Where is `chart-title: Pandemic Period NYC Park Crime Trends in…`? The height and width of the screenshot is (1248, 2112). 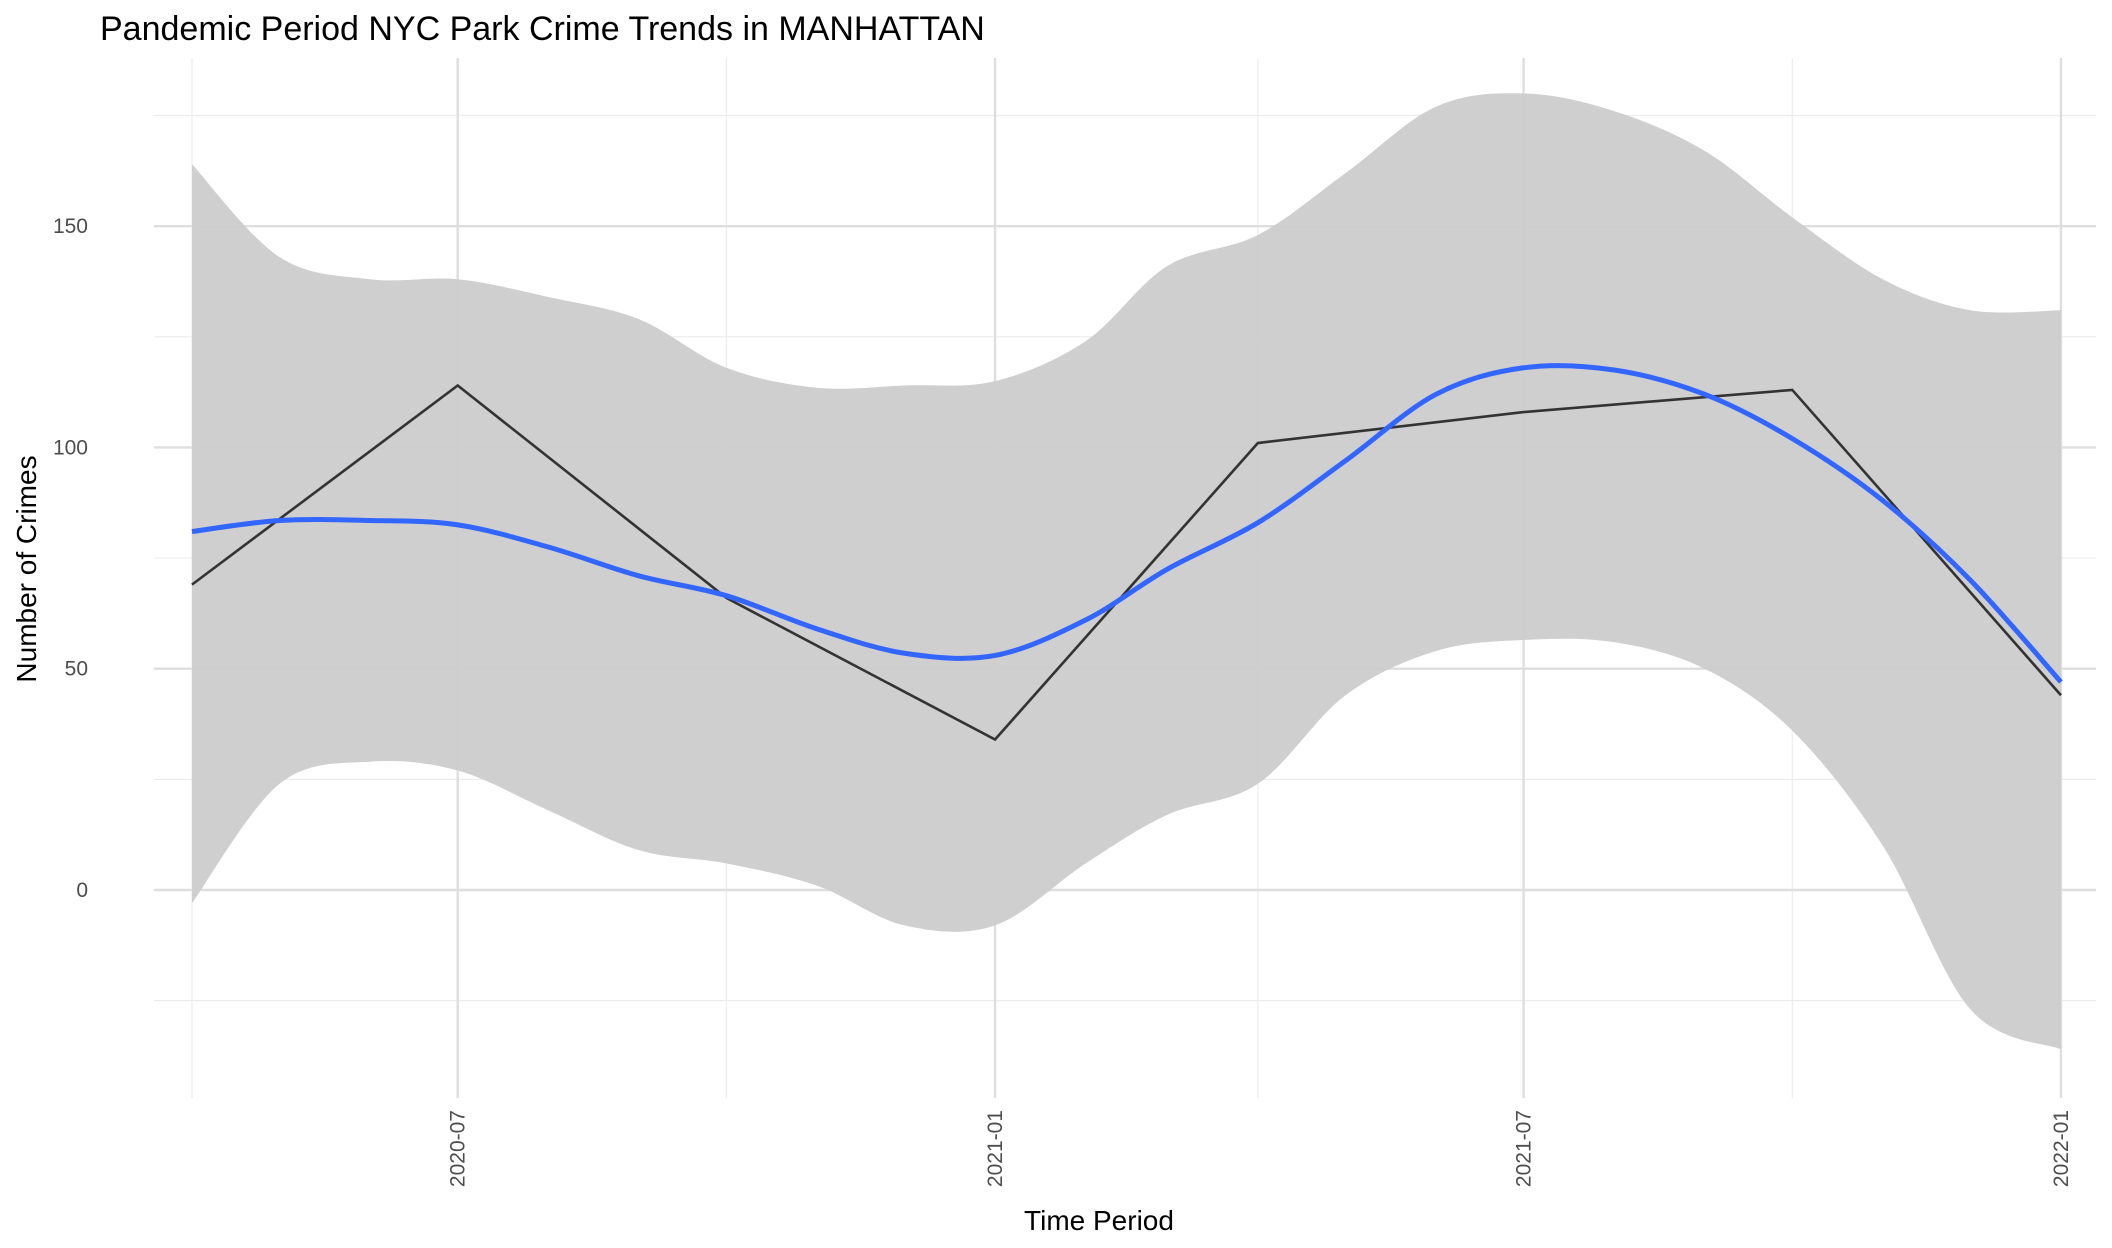
chart-title: Pandemic Period NYC Park Crime Trends in… is located at coordinates (542, 29).